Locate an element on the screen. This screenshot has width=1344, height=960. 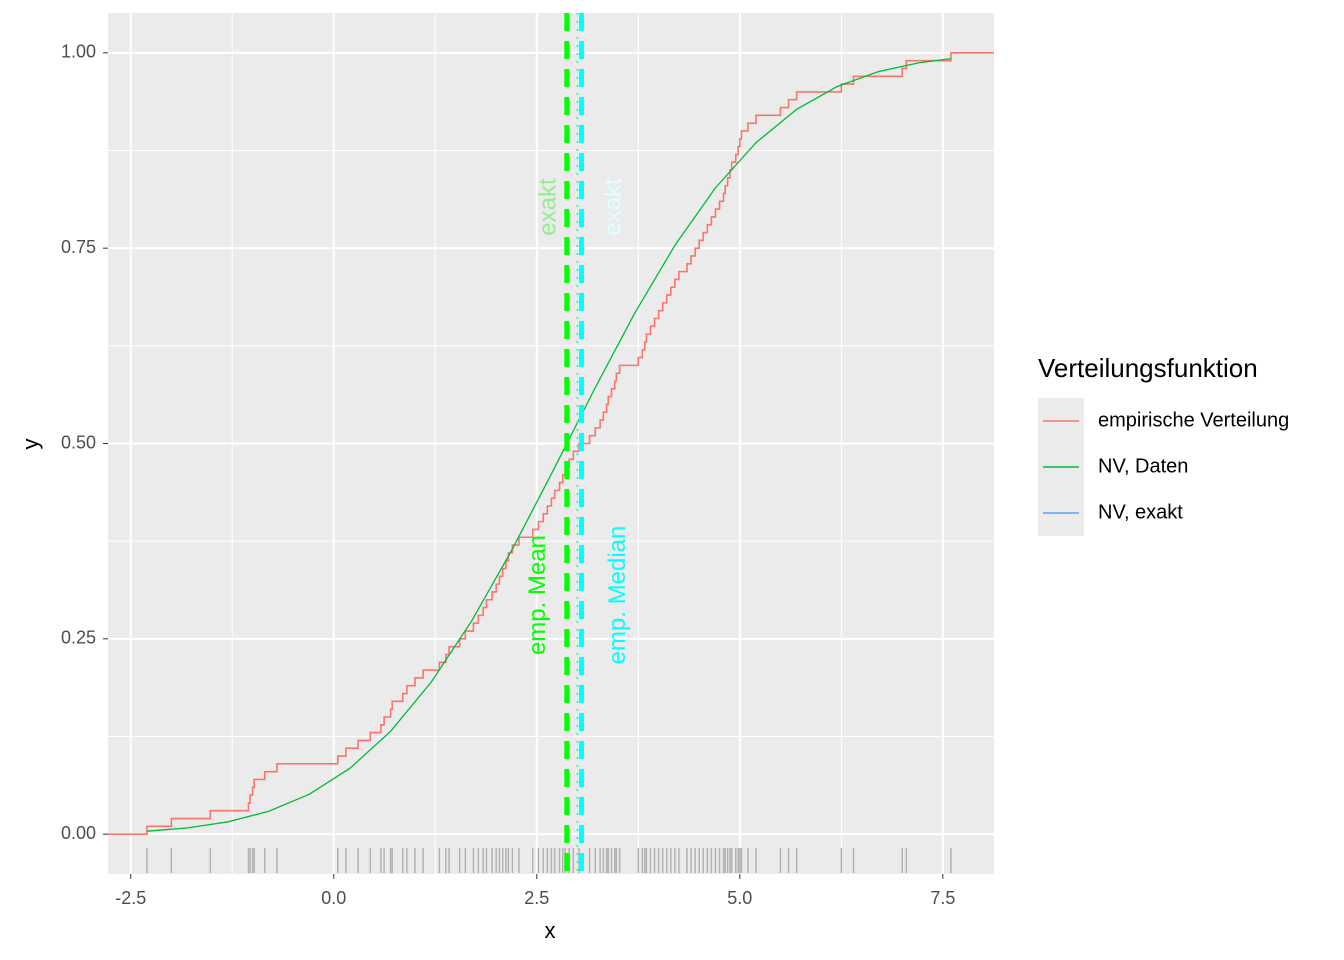
x-tick-label: 0.0 is located at coordinates (333, 898).